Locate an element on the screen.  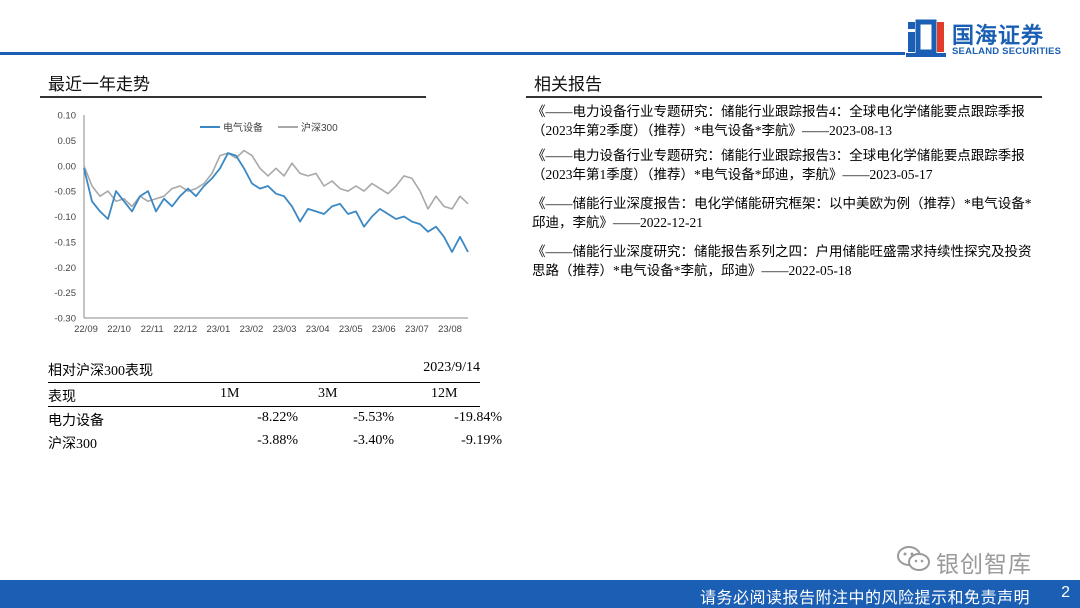
sealand-logo-icon is located at coordinates (926, 38).